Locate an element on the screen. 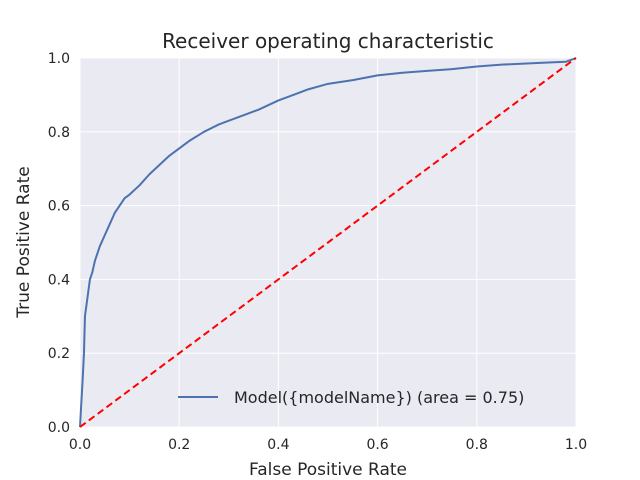 This screenshot has width=640, height=480. x-tick-label: 0.2 is located at coordinates (179, 445).